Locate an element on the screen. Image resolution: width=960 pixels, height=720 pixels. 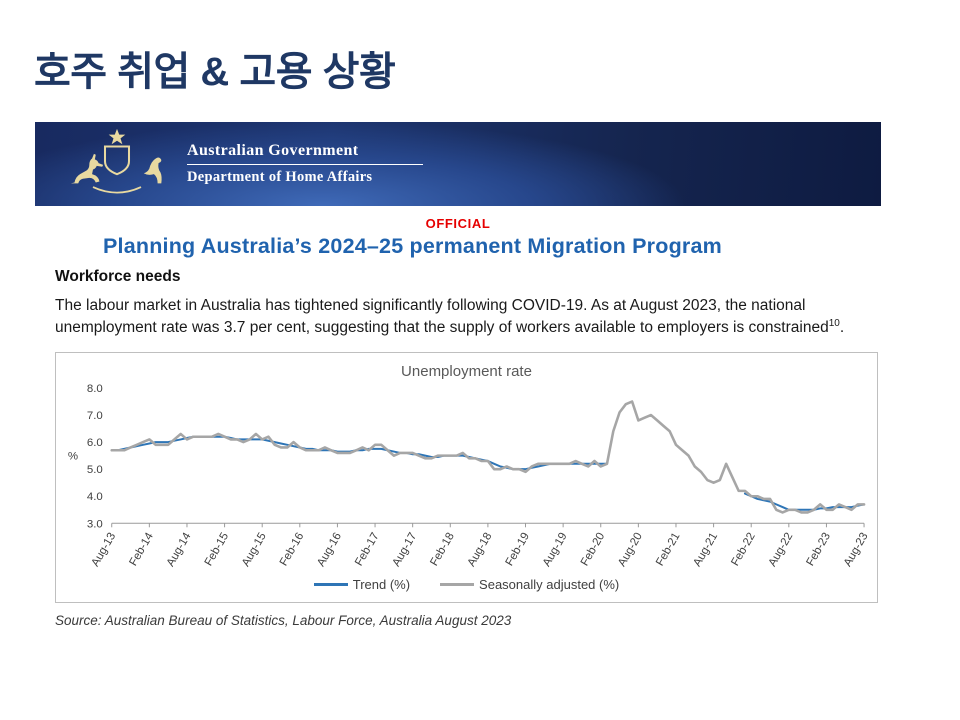
chart-legend: Trend (%) Seasonally adjusted (%) is located at coordinates (466, 589).